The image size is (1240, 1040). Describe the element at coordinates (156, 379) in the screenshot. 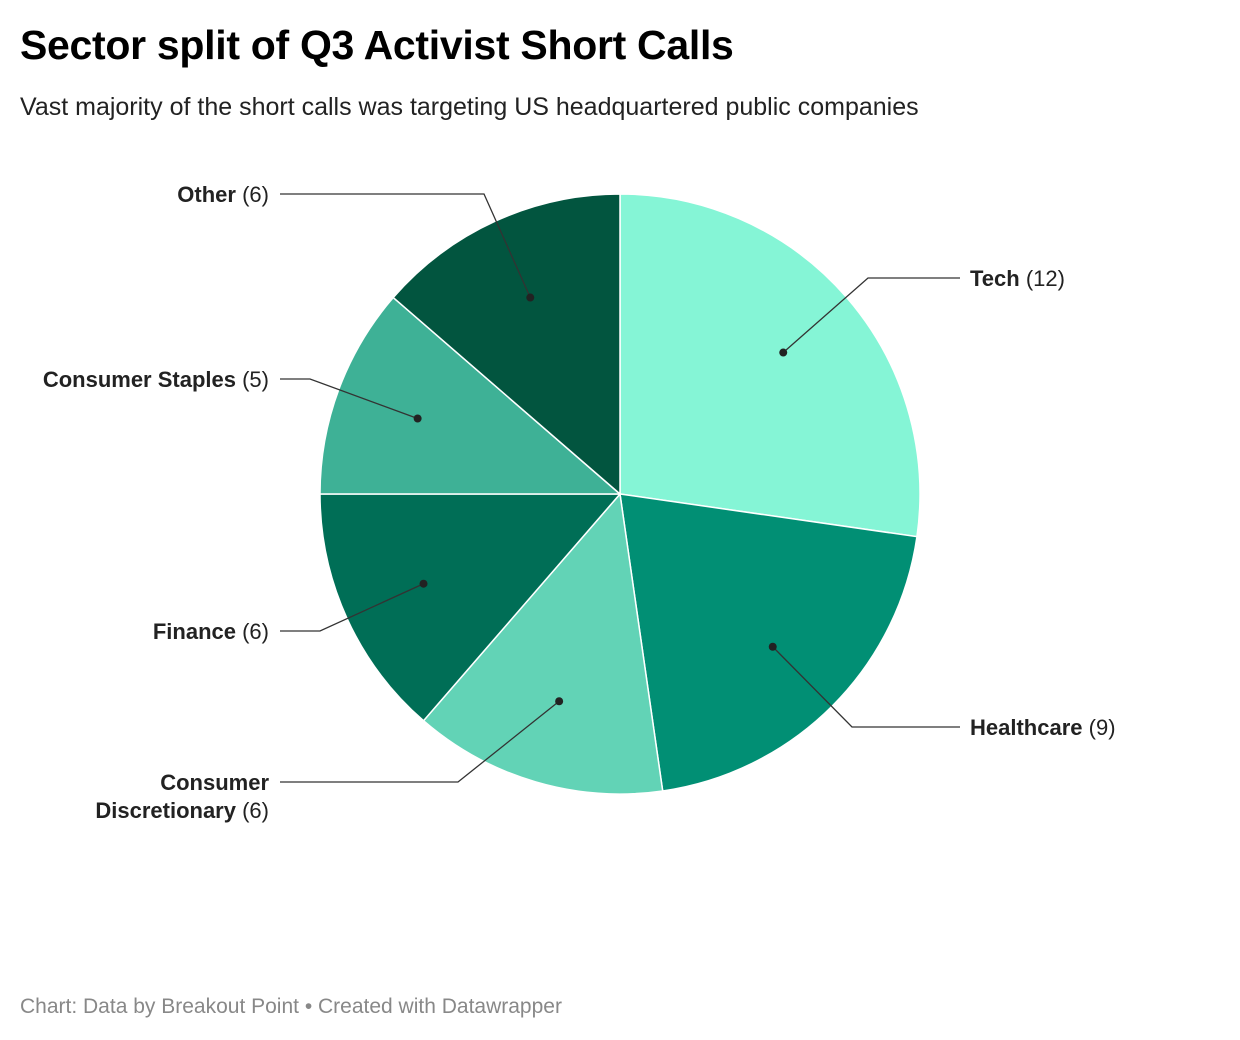

I see `slice-label-consumer-staples: Consumer Staples (5)` at that location.